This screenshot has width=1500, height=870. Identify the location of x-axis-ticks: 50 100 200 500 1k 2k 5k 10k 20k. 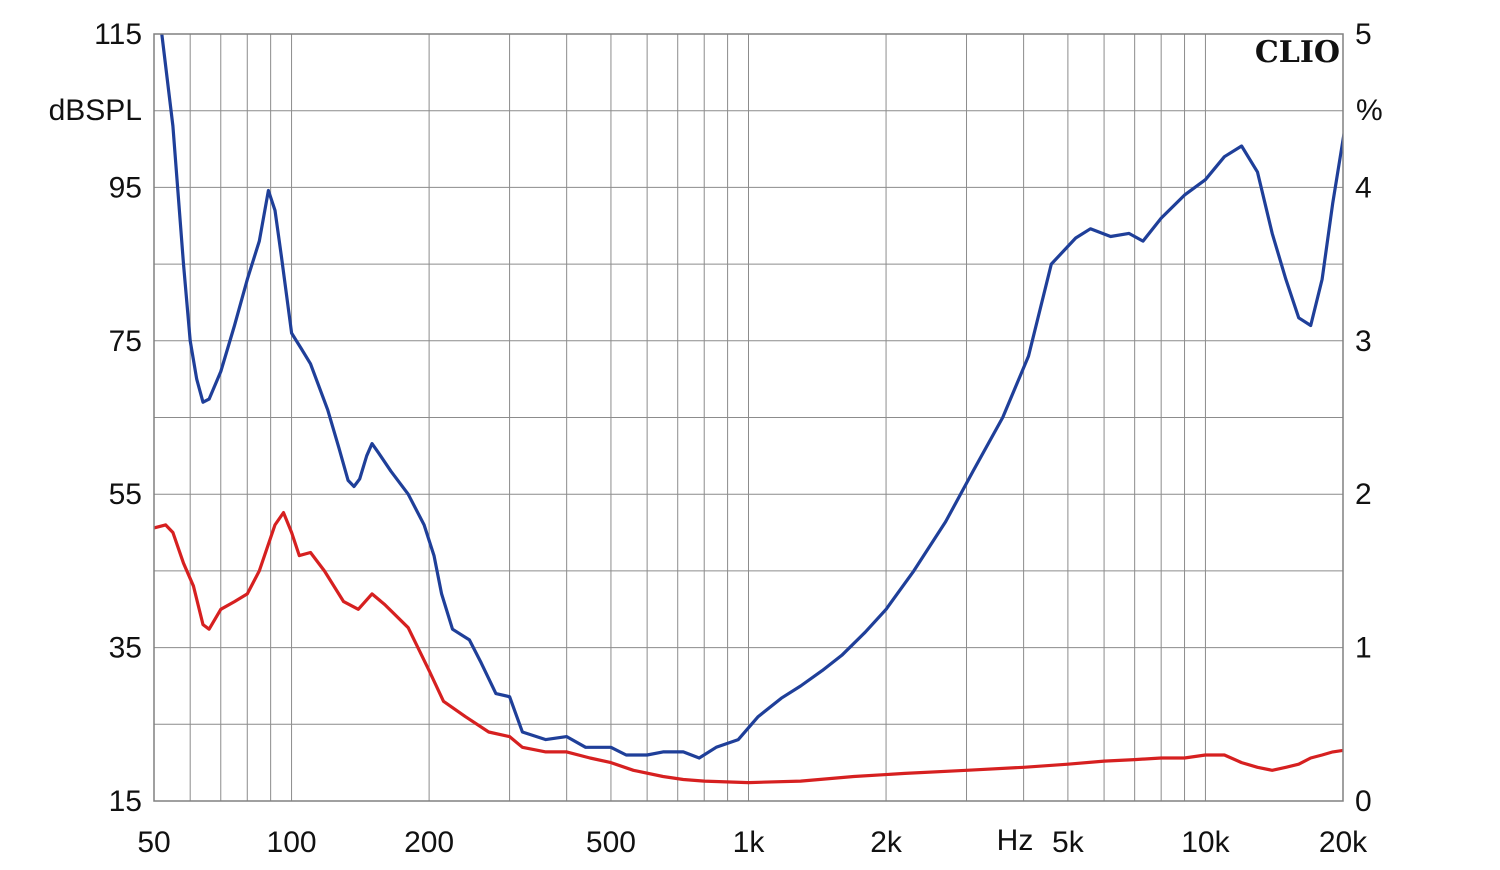
(752, 842).